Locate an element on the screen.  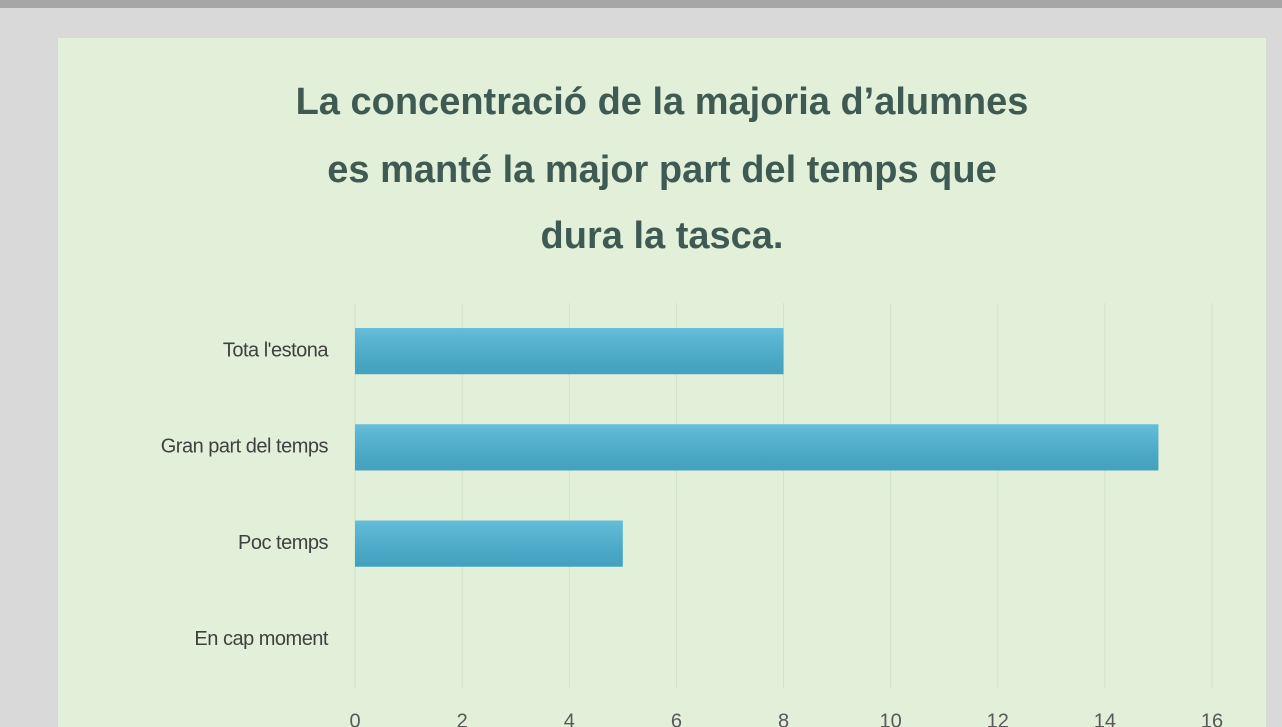
y-tick-label: Tota l'estona is located at coordinates (276, 350).